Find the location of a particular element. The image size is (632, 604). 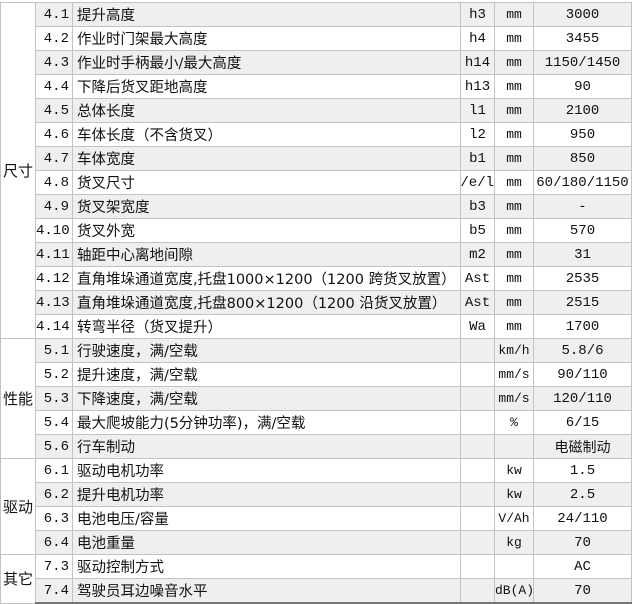

item-number: 5.1 is located at coordinates (54, 350).